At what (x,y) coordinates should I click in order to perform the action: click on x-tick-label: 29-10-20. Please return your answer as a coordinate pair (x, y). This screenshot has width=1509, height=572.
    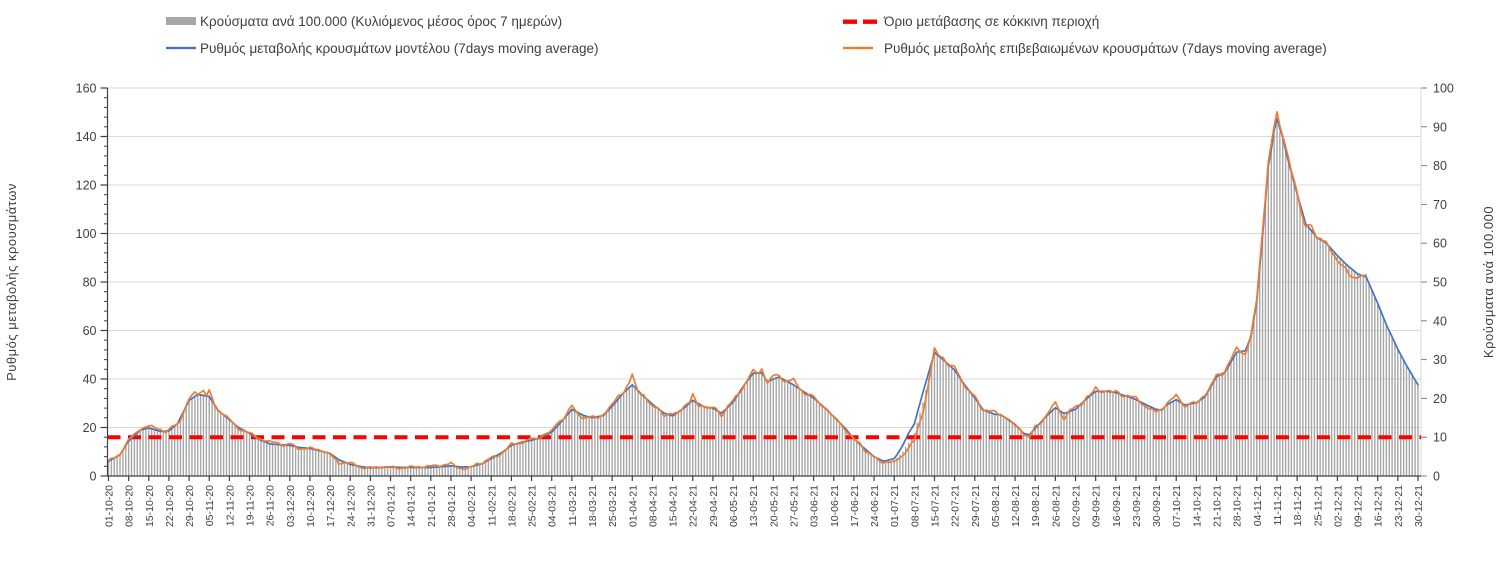
    Looking at the image, I should click on (190, 506).